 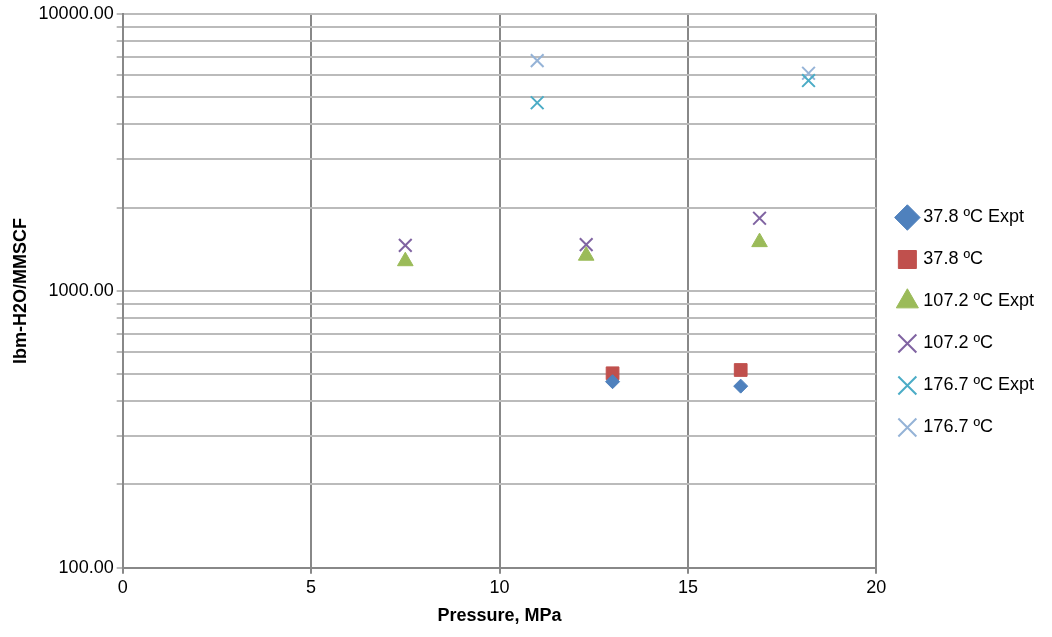 What do you see at coordinates (499, 586) in the screenshot?
I see `x-tick-label: 10` at bounding box center [499, 586].